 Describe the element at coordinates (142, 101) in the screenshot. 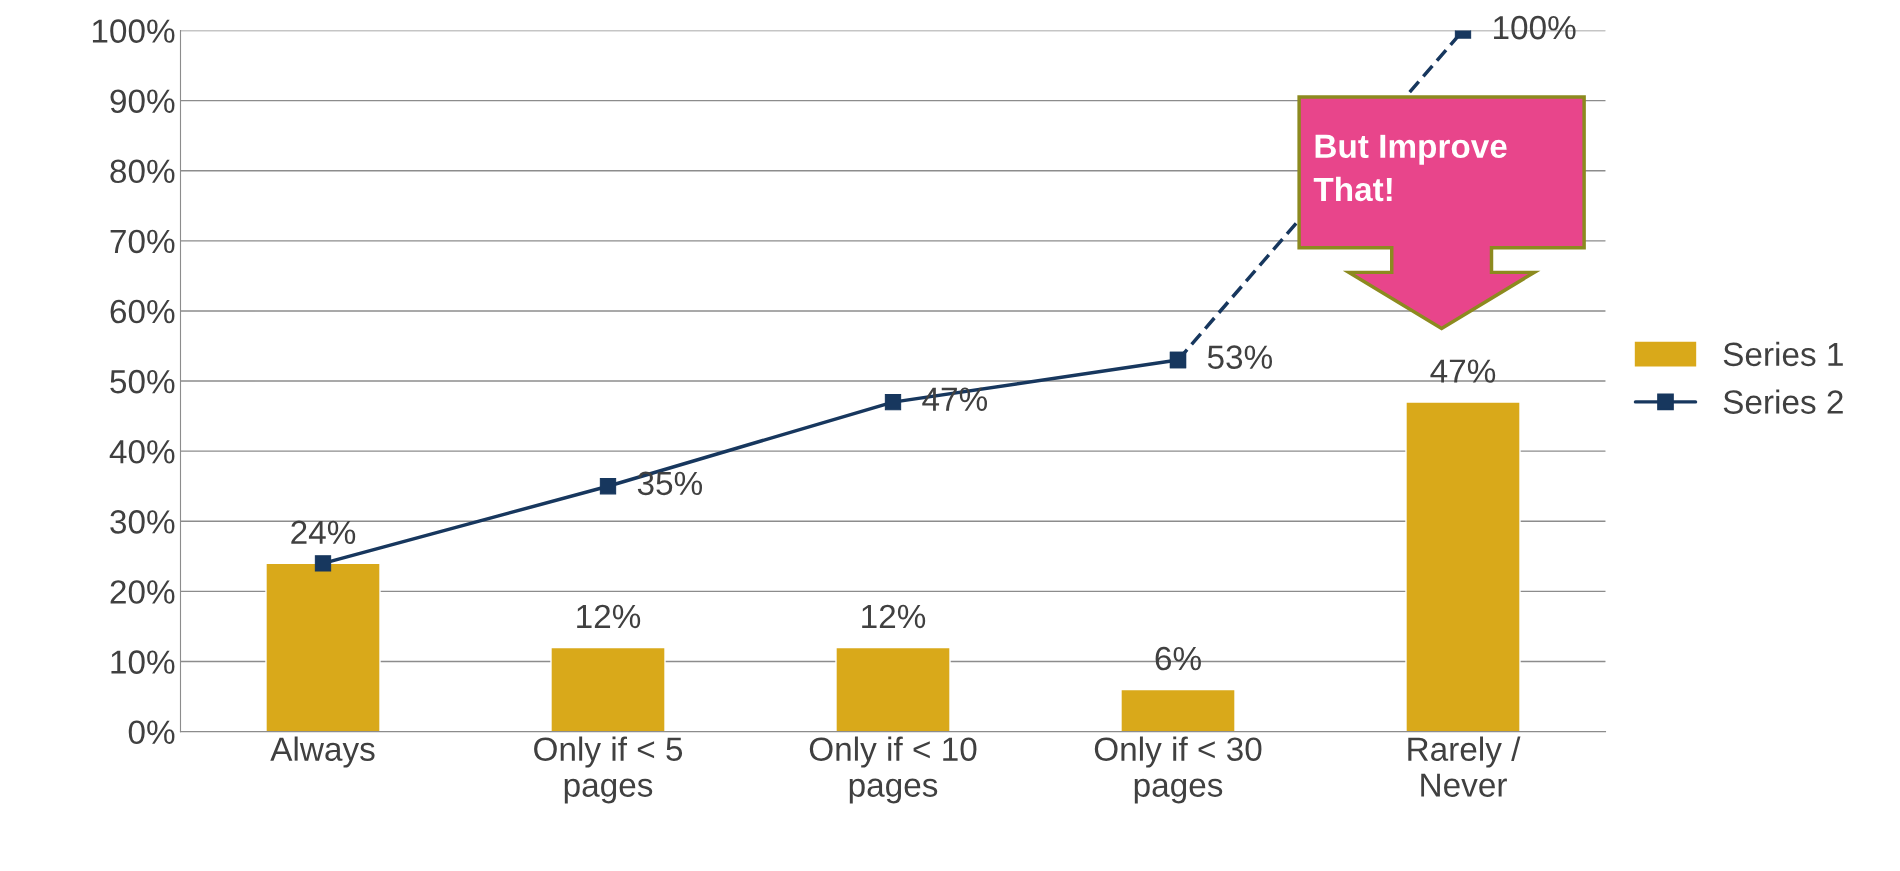

I see `y-tick-label: 90%` at that location.